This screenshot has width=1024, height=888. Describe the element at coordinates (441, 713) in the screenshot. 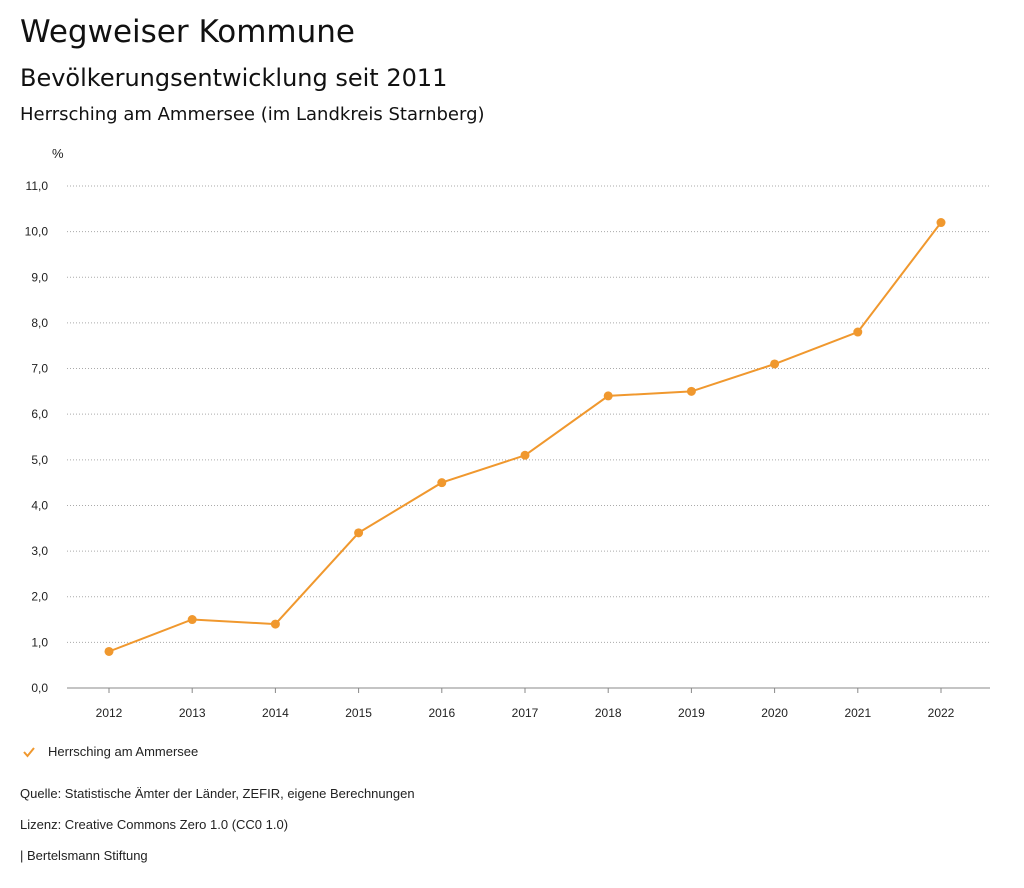

I see `x-tick-label: 2016` at that location.